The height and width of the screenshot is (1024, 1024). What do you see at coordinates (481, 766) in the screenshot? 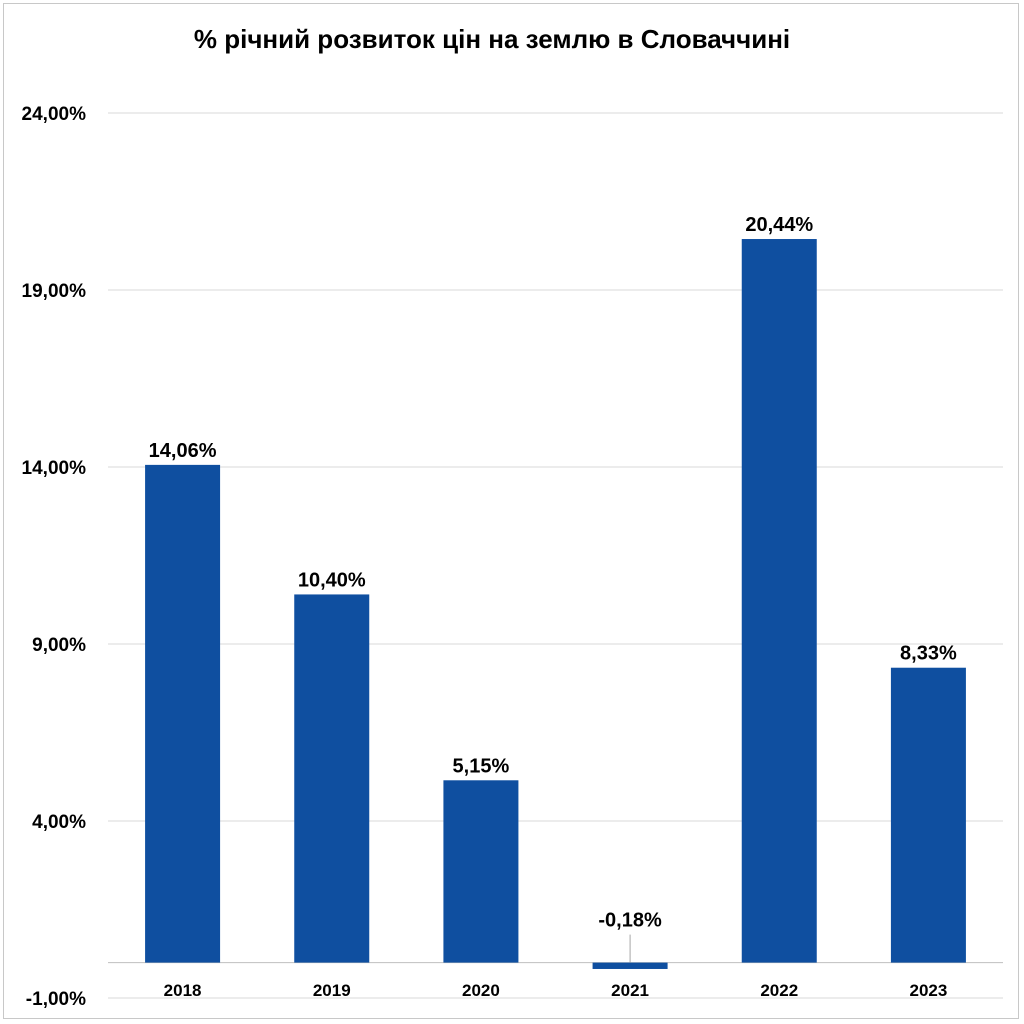
I see `data-label: 5,15%` at bounding box center [481, 766].